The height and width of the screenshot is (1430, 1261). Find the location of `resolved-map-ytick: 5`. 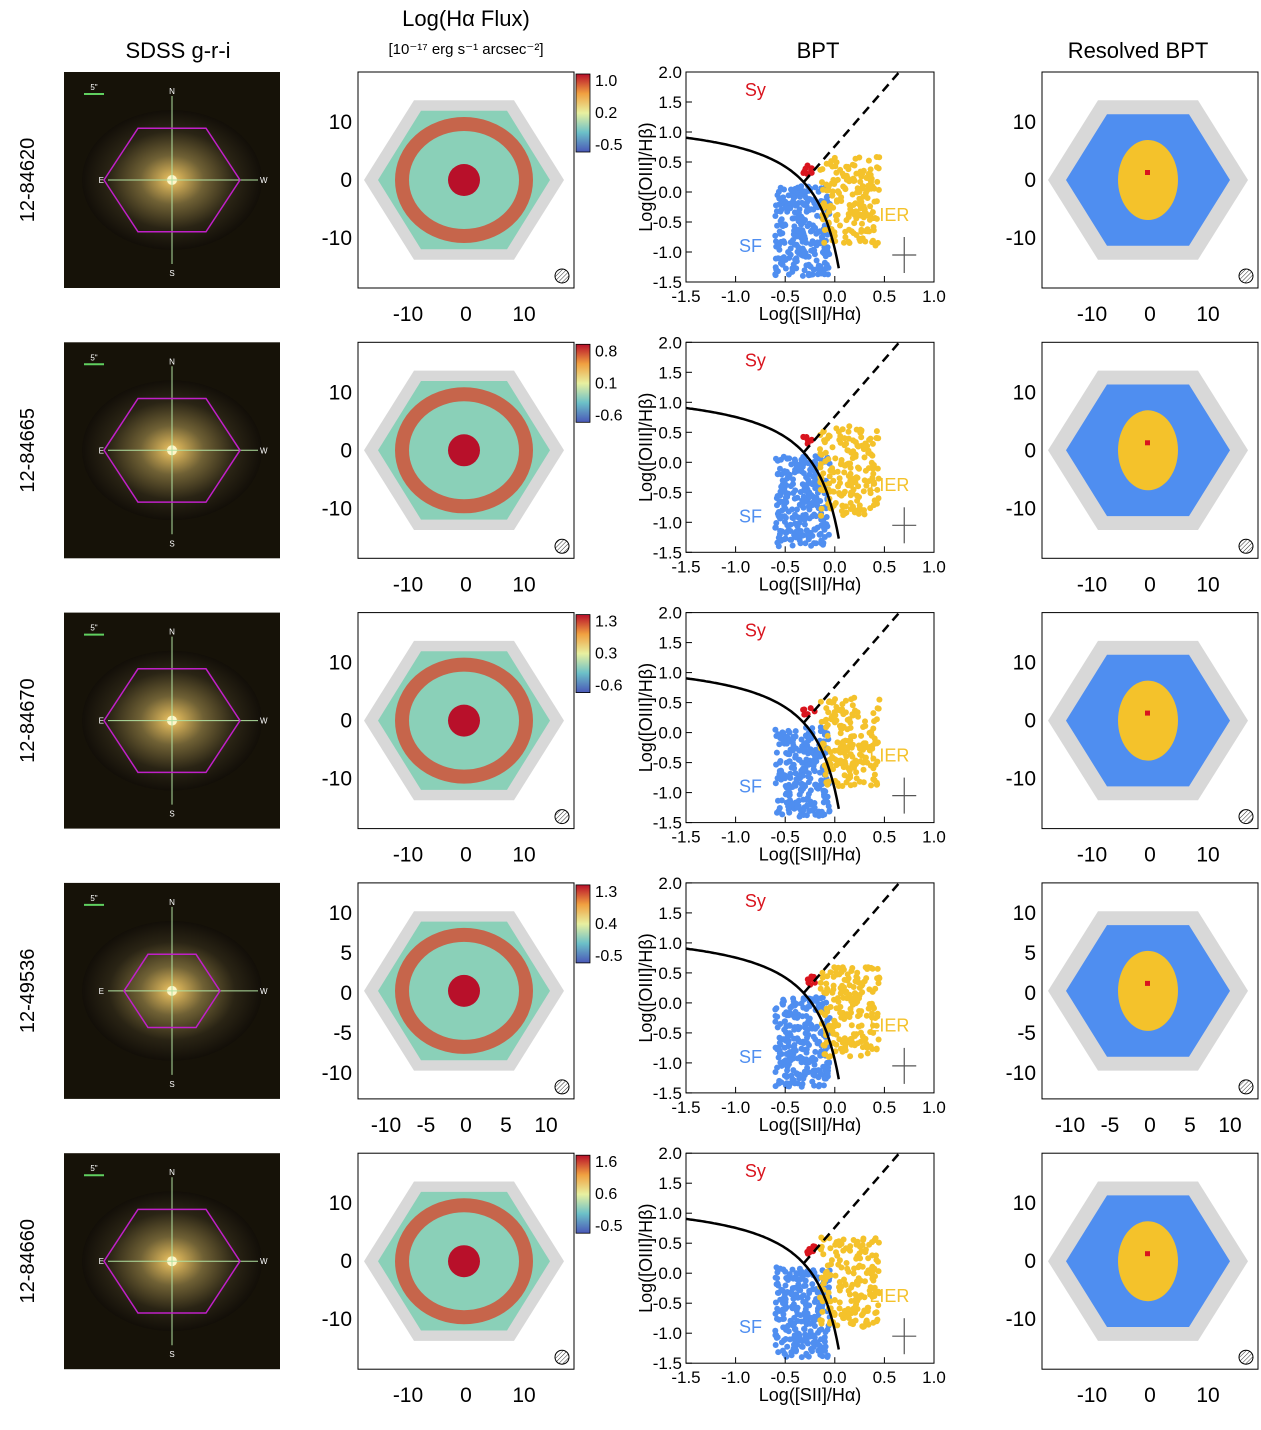

resolved-map-ytick: 5 is located at coordinates (1030, 953).